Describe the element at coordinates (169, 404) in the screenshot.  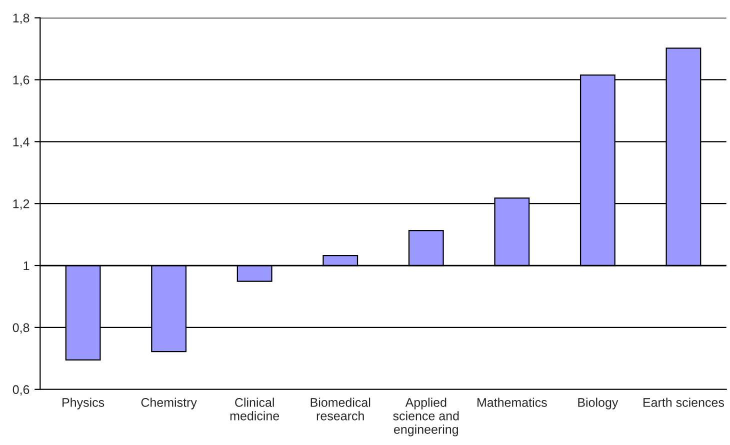
I see `x-tick-label: Chemistry` at that location.